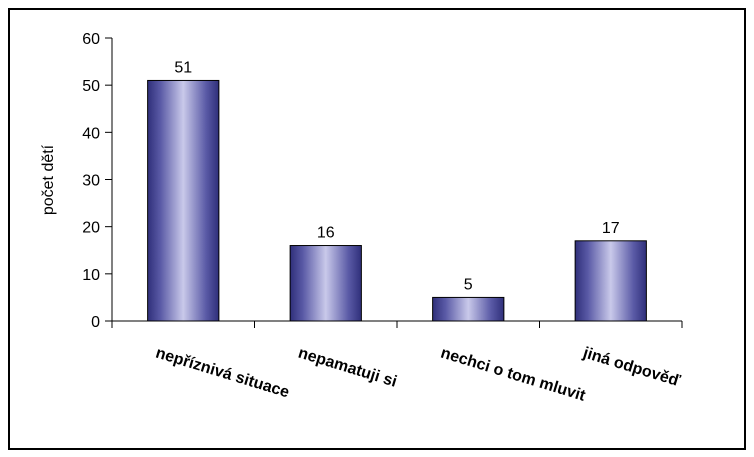  What do you see at coordinates (468, 284) in the screenshot?
I see `bar-value-label: 5` at bounding box center [468, 284].